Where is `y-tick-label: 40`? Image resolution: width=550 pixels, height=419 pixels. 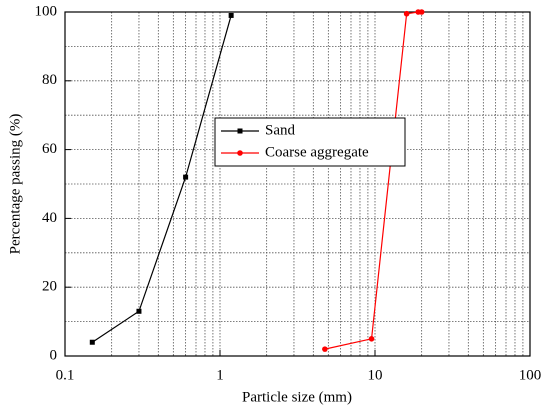 y-tick-label: 40 is located at coordinates (49, 218).